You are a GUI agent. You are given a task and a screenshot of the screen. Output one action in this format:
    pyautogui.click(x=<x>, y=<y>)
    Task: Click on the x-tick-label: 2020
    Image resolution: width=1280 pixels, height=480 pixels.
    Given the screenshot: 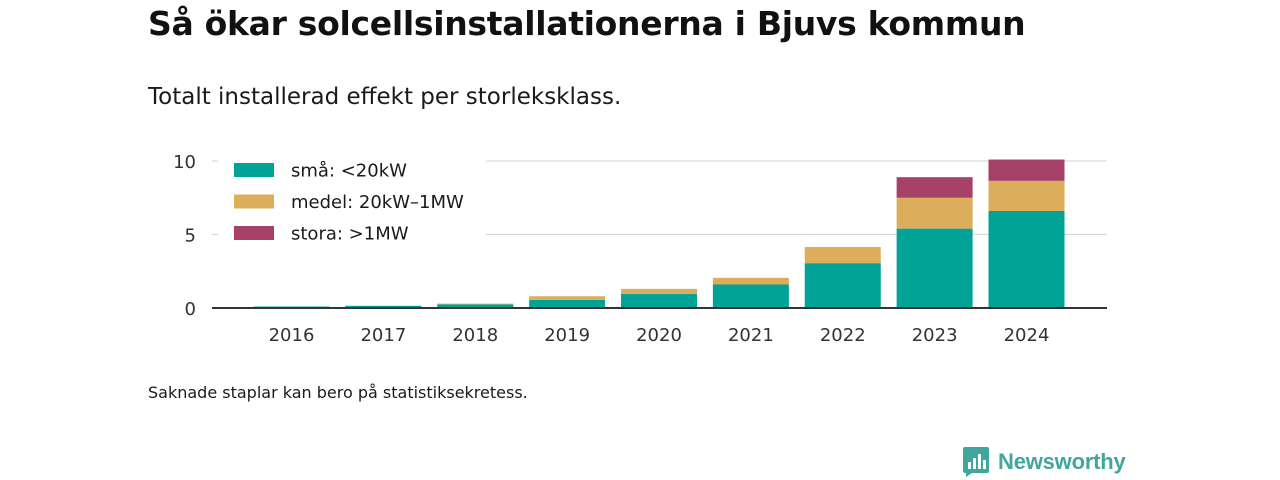 What is the action you would take?
    pyautogui.click(x=659, y=335)
    